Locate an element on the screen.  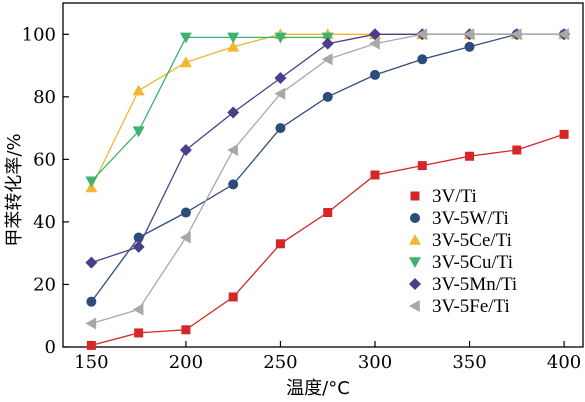
legend-entry: 3V-5Fe/Ti is located at coordinates (459, 306).